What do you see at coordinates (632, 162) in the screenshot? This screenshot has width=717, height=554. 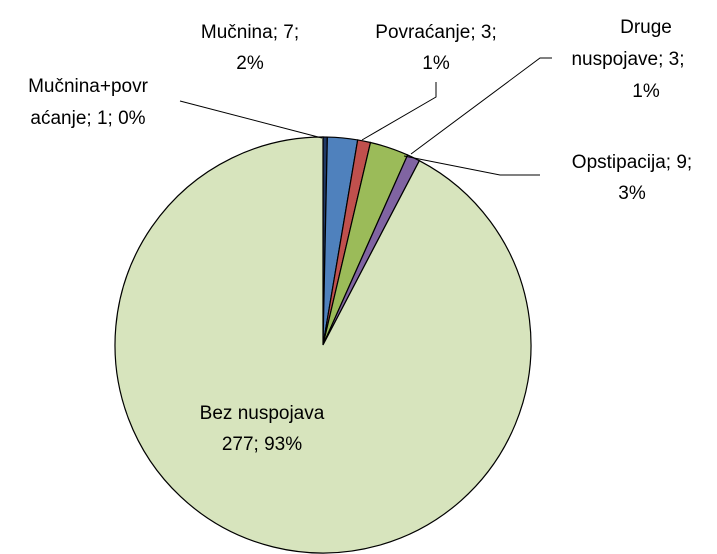 I see `data-label: Opstipacija; 9;` at bounding box center [632, 162].